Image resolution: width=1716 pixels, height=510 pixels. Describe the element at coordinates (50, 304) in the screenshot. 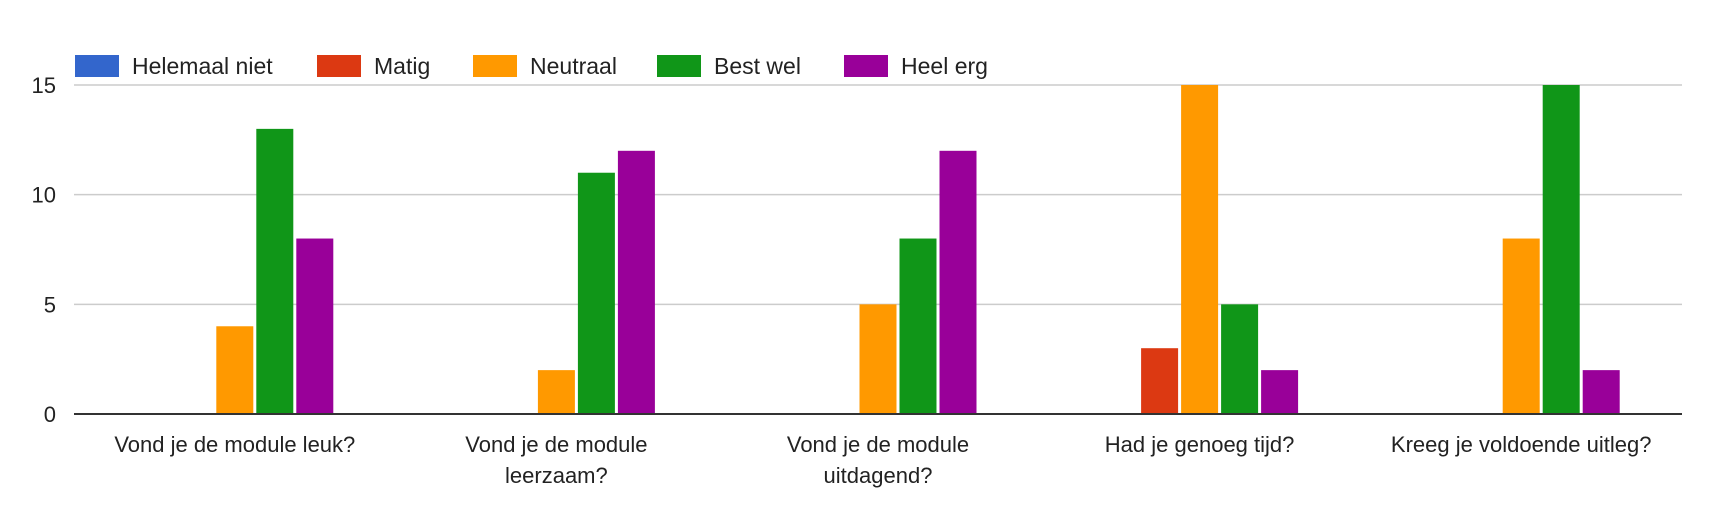

I see `y-tick-label: 5` at that location.